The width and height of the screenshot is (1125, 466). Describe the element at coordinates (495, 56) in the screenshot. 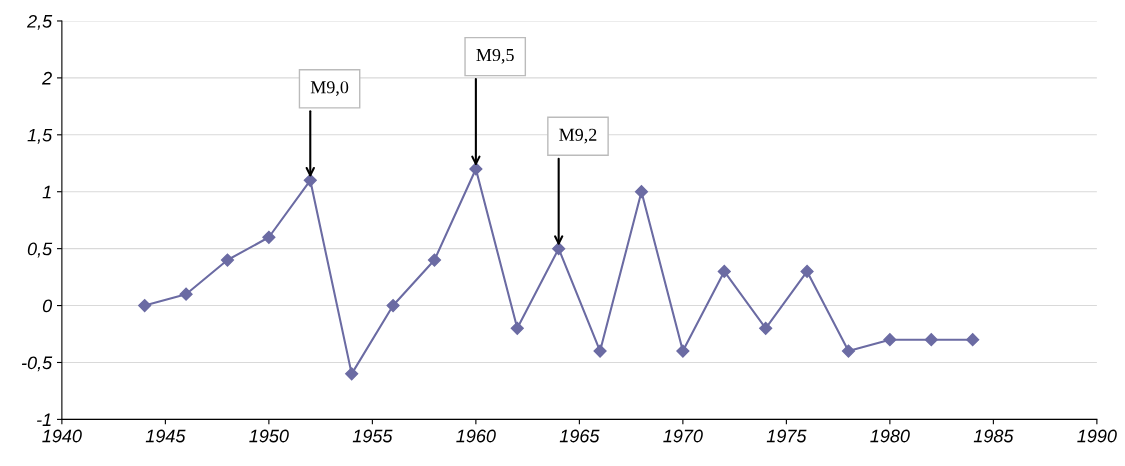

I see `annotation: M9,5` at that location.